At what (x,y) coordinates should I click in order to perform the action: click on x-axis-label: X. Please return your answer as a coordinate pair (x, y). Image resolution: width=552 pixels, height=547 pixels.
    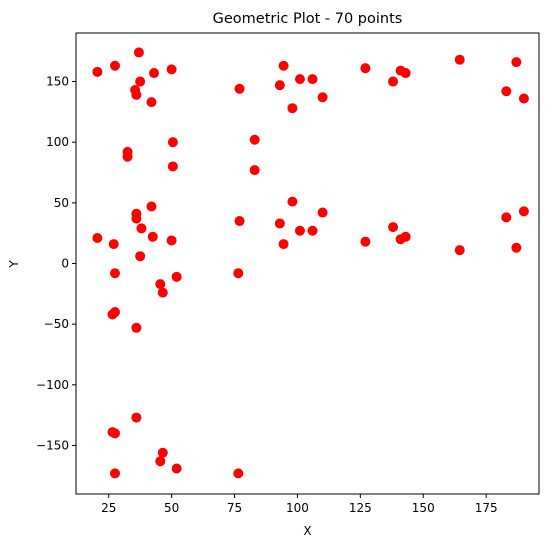
    Looking at the image, I should click on (307, 531).